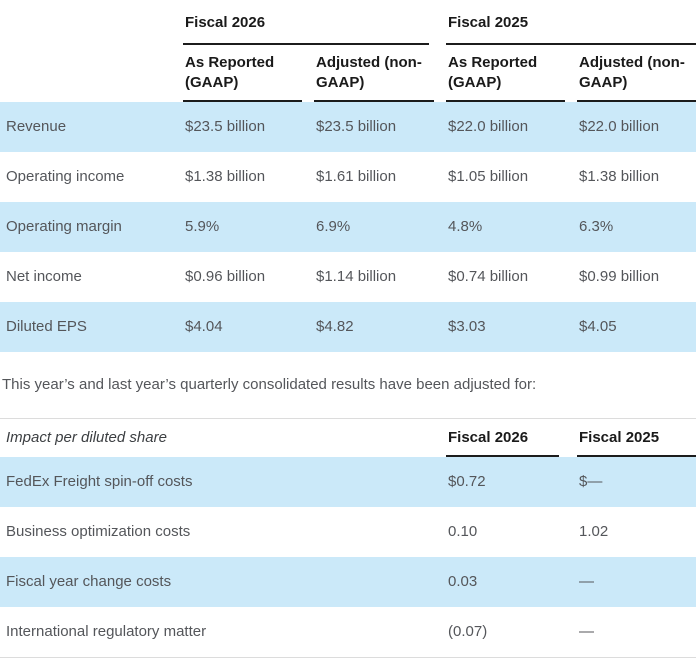 The height and width of the screenshot is (658, 696). I want to click on row-label: Operating margin, so click(64, 226).